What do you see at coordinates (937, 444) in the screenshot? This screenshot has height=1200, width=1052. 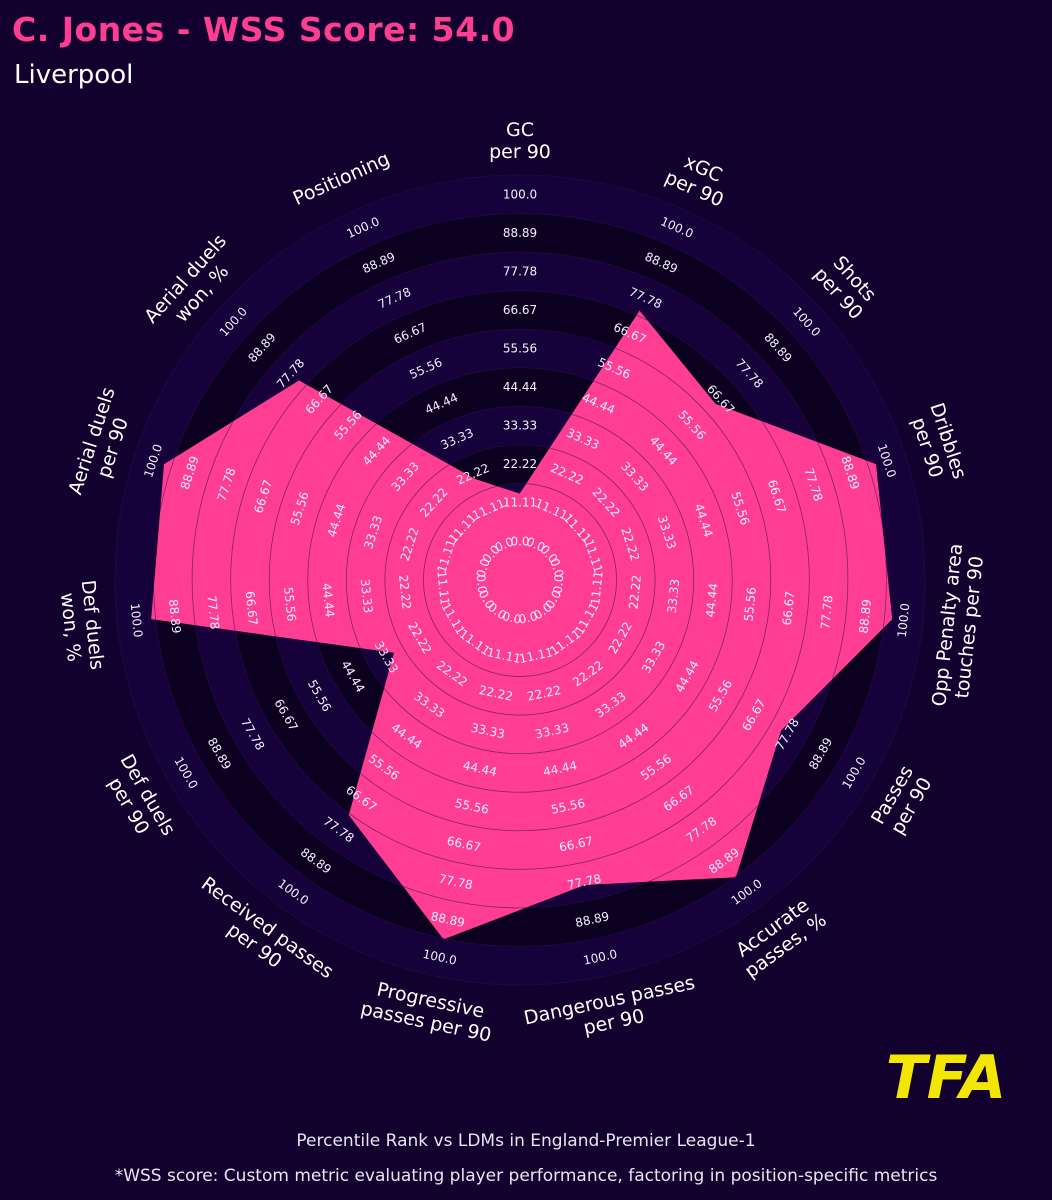 I see `radar-axis-label: Dribblesper 90` at bounding box center [937, 444].